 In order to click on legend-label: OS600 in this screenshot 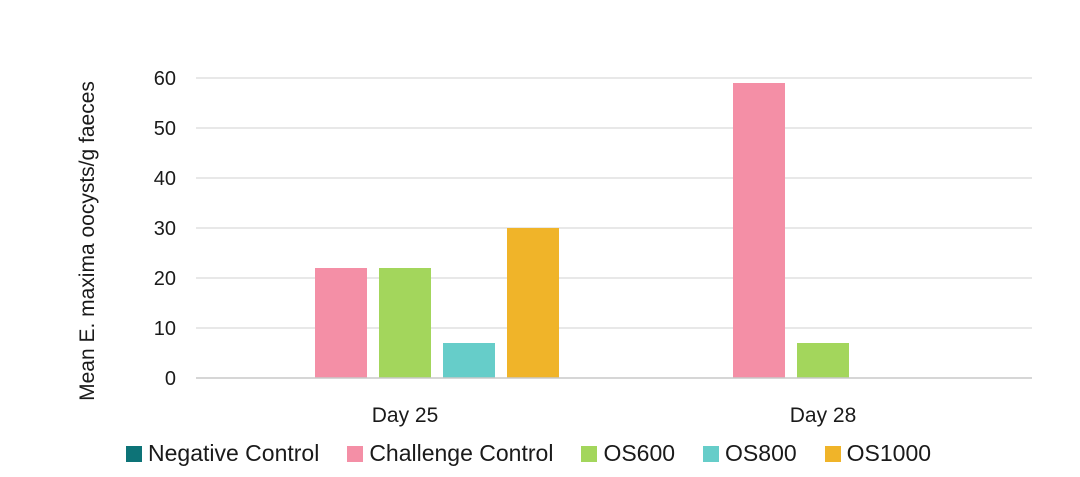, I will do `click(639, 453)`.